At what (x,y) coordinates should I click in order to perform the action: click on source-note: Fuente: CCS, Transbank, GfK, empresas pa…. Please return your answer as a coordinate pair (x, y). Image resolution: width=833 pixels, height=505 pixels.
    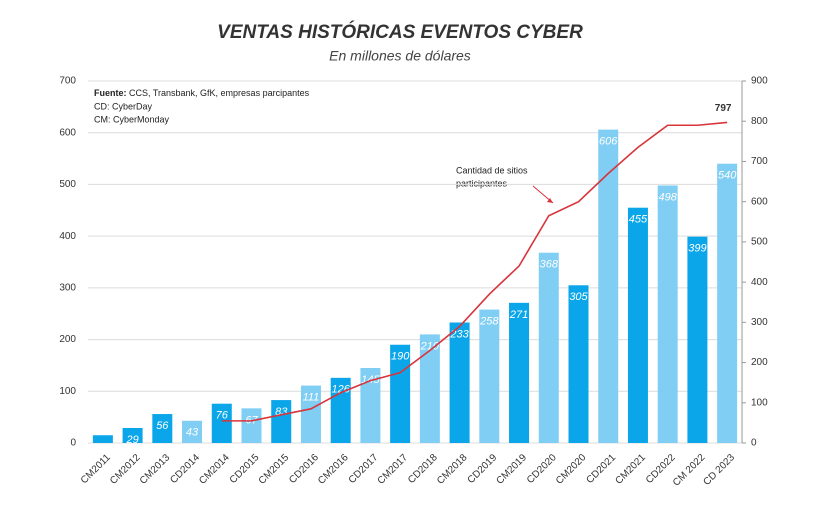
    Looking at the image, I should click on (202, 93).